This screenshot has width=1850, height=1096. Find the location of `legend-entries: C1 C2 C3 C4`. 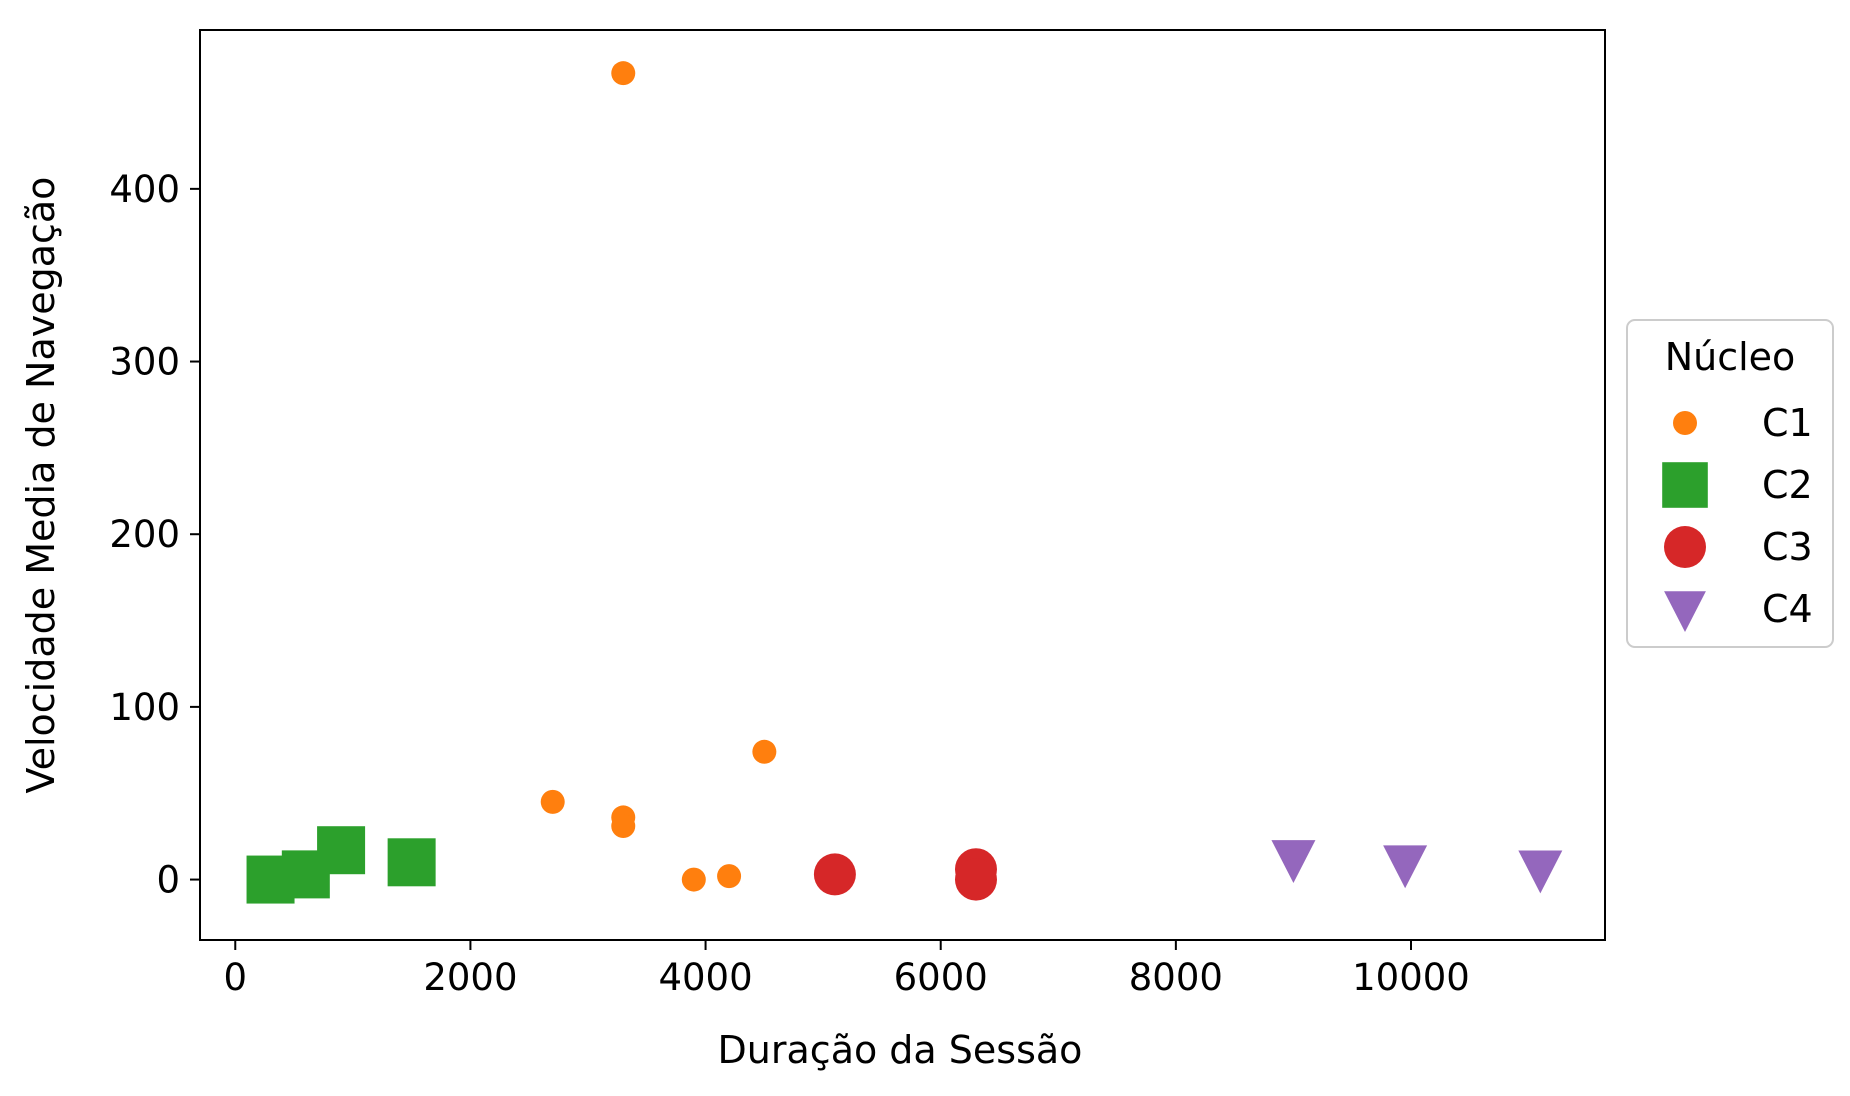

legend-entries: C1 C2 C3 C4 is located at coordinates (1737, 516).